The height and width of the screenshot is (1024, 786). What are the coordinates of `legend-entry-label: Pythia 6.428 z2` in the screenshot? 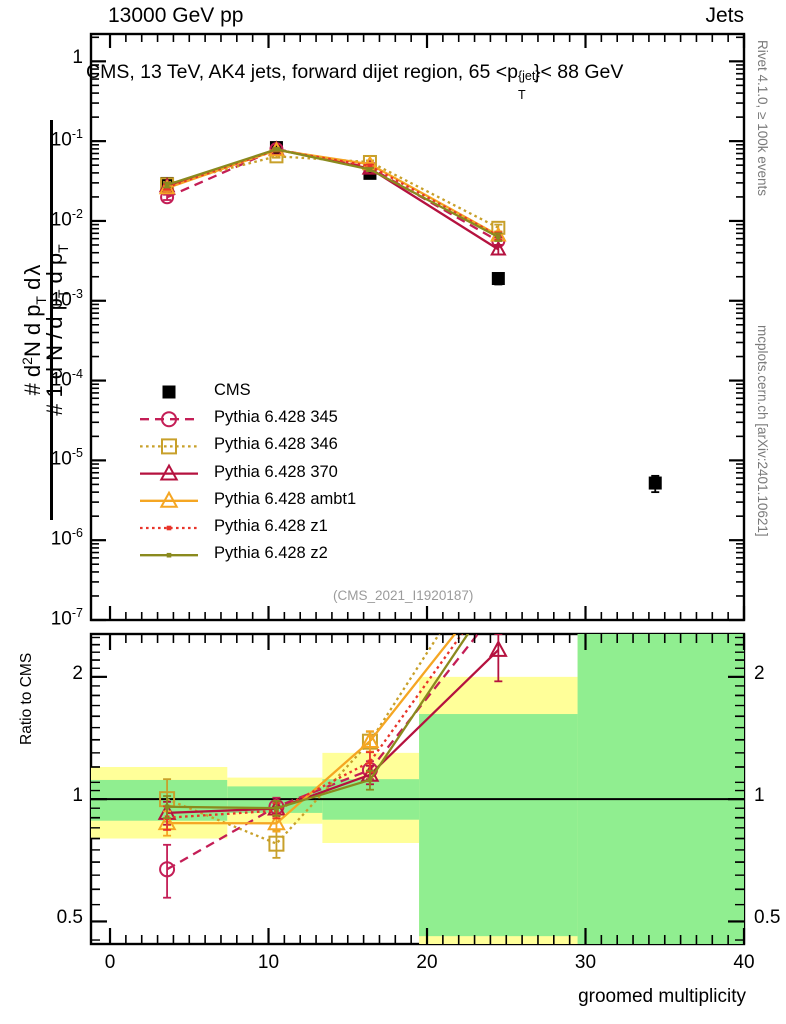 It's located at (271, 553).